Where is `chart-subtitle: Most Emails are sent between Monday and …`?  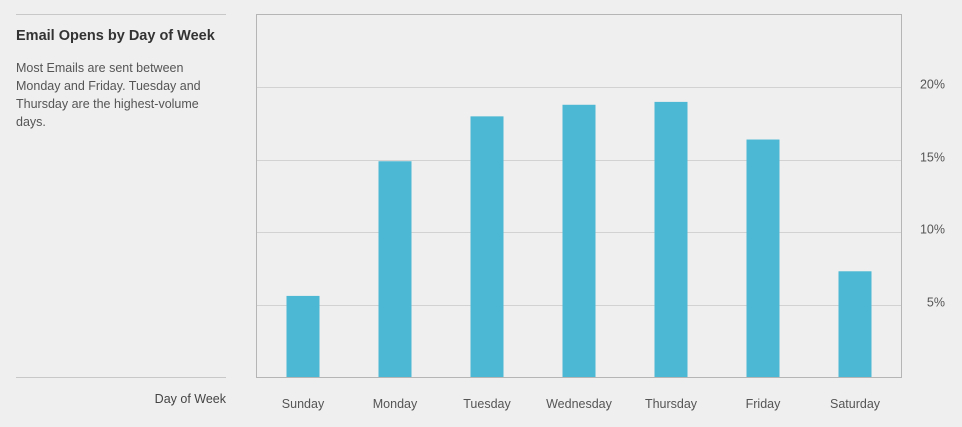 chart-subtitle: Most Emails are sent between Monday and … is located at coordinates (108, 95).